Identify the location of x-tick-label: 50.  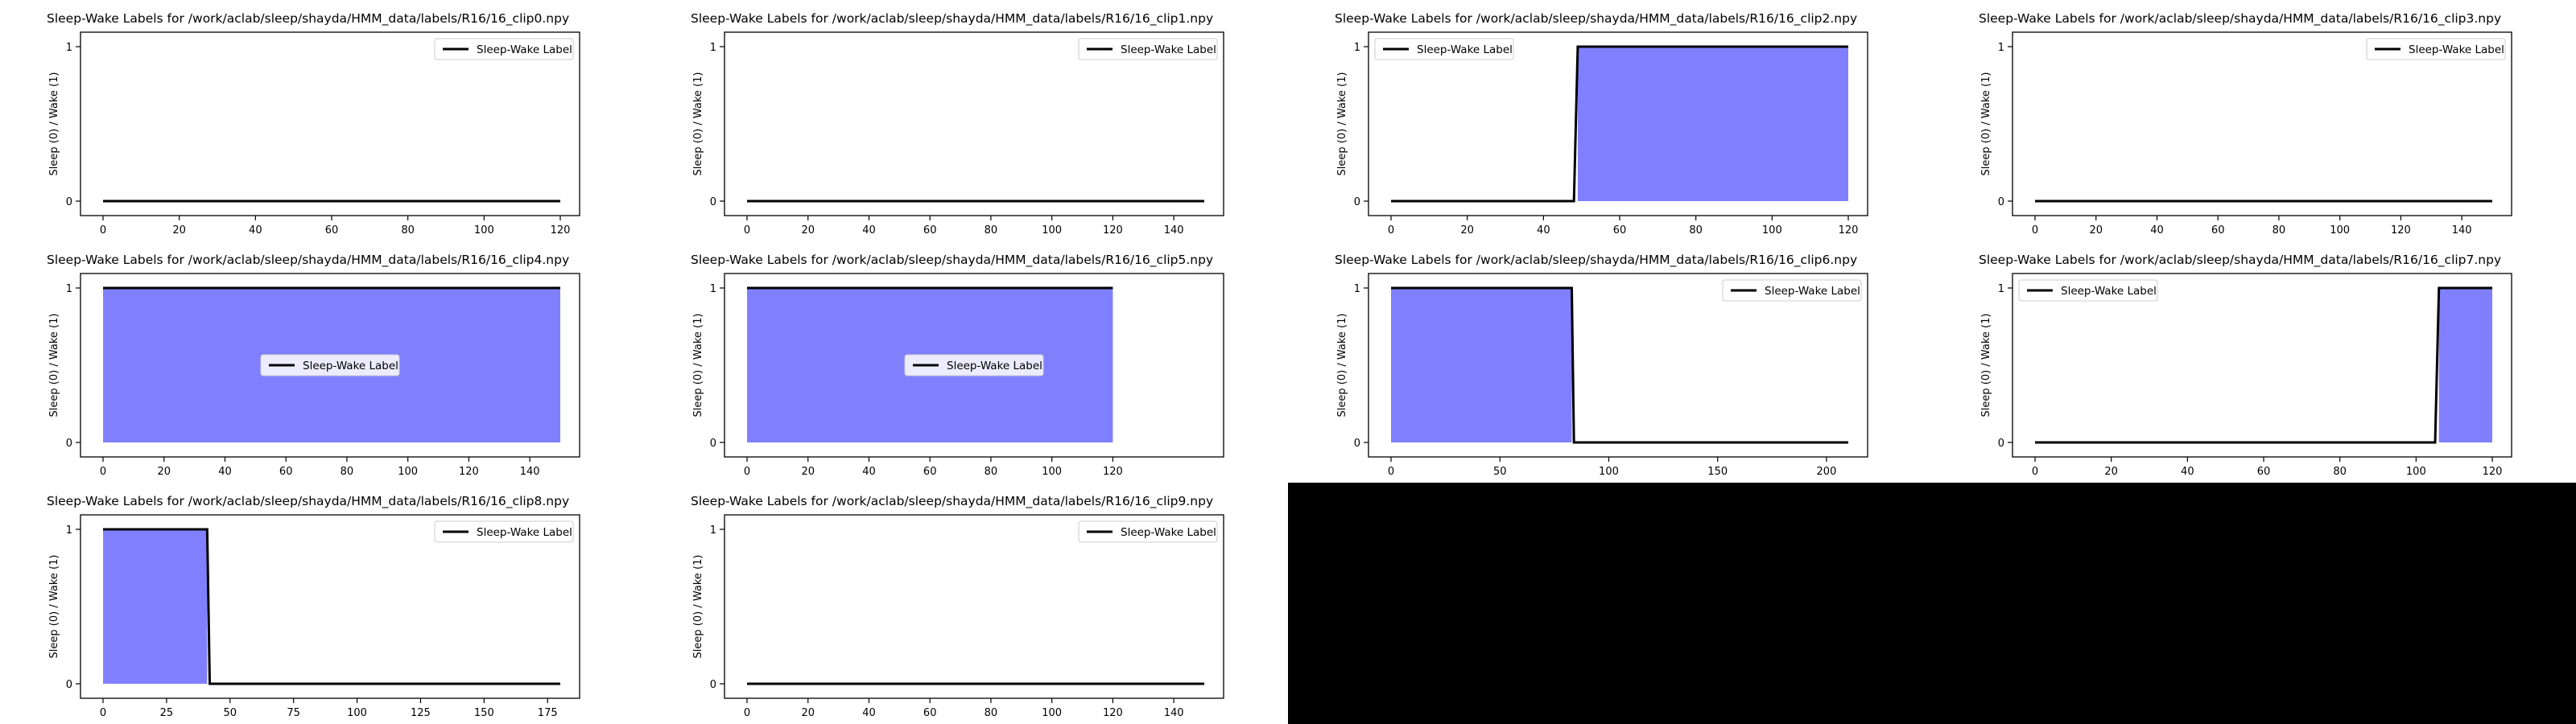
(1500, 472).